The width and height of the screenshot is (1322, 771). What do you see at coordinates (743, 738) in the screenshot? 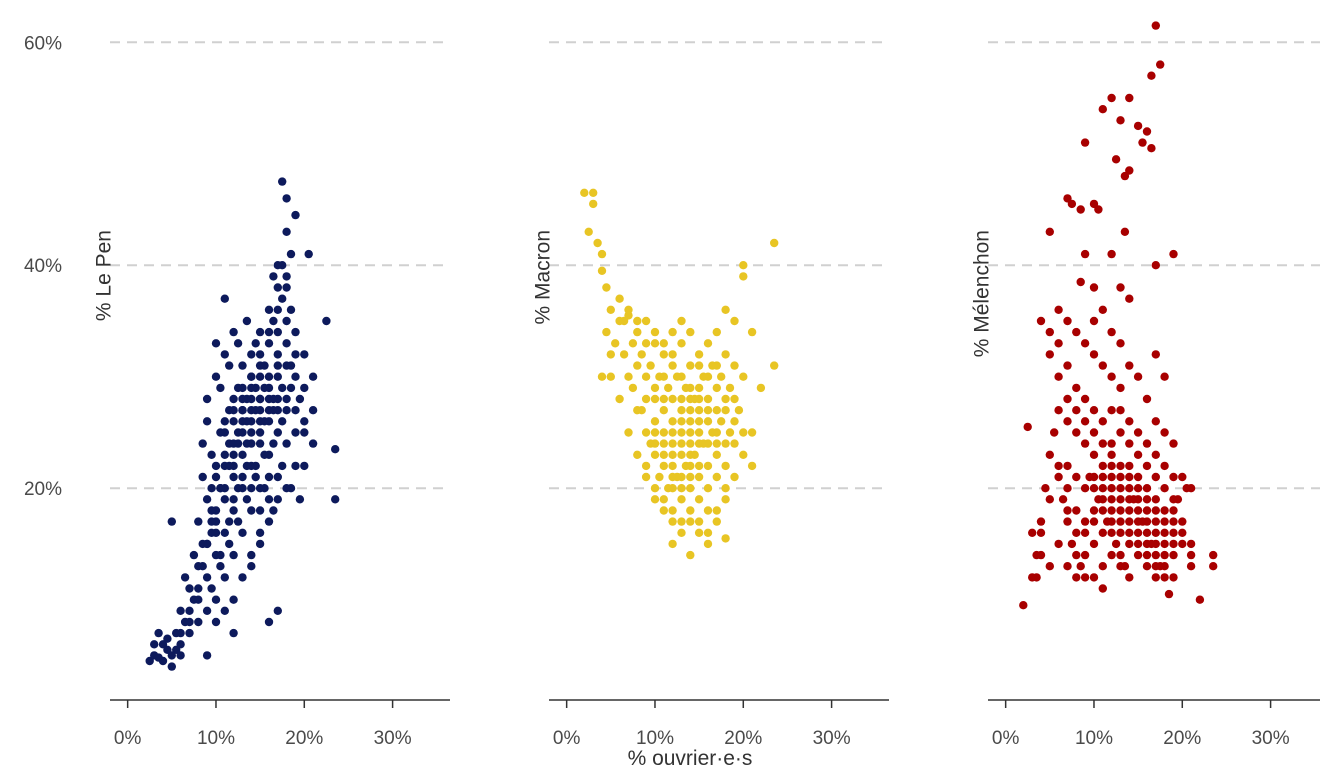
I see `x-tick-label: 20%` at bounding box center [743, 738].